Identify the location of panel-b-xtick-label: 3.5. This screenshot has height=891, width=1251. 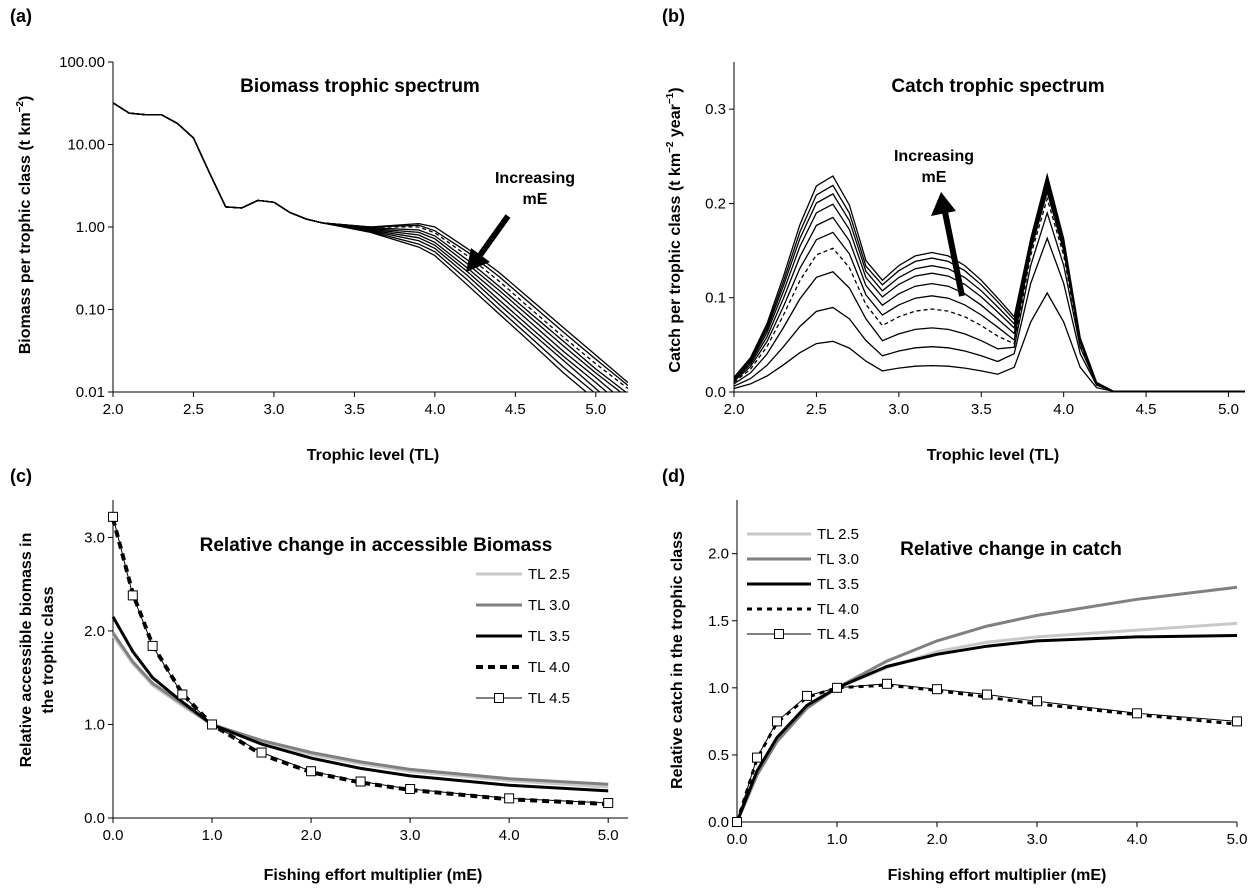
(981, 409).